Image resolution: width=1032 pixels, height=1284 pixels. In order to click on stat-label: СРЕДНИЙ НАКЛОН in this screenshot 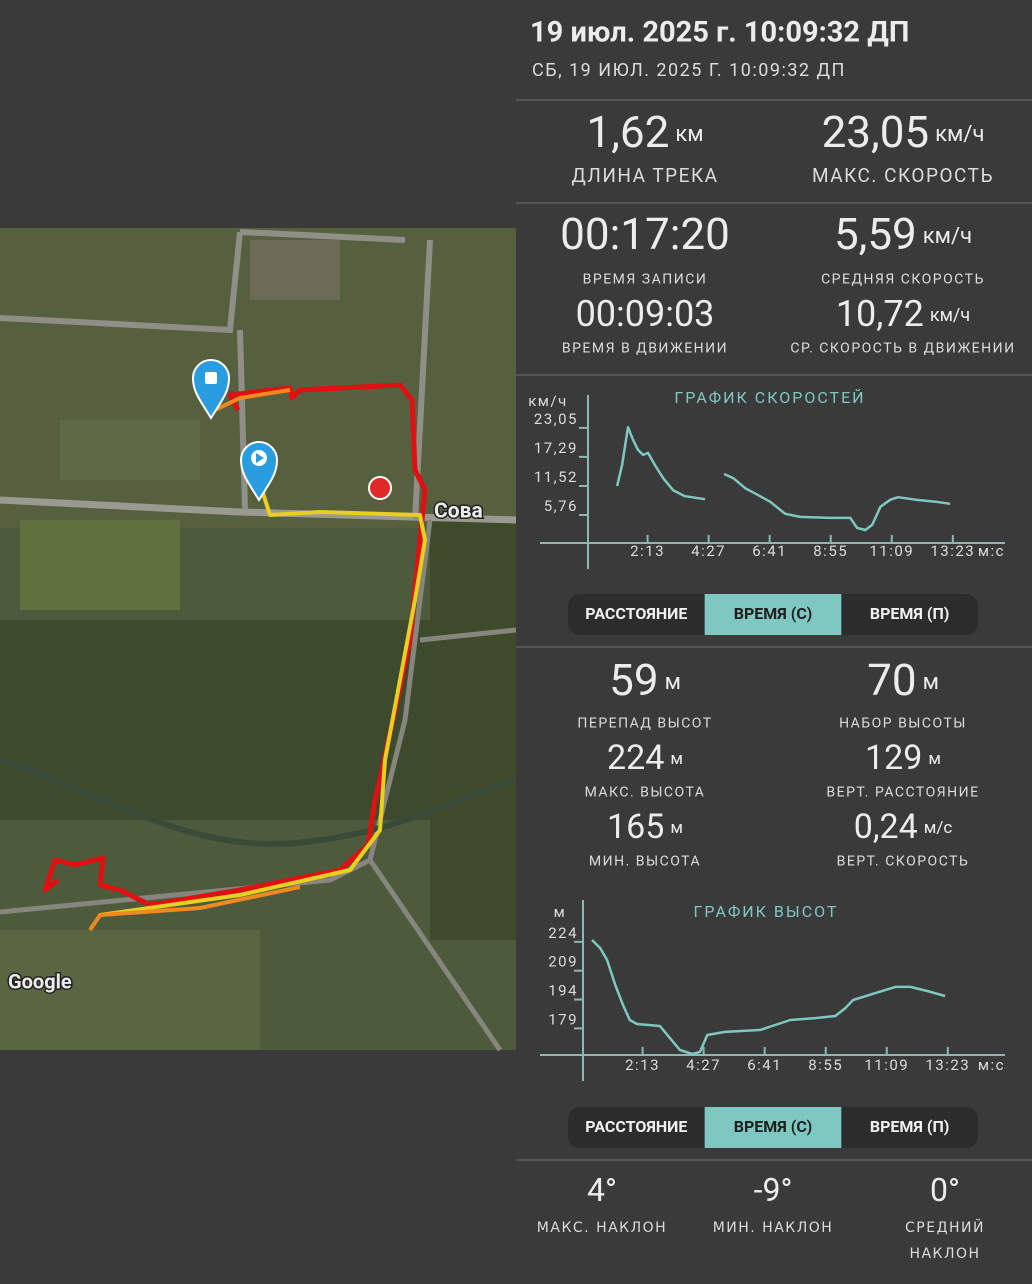, I will do `click(945, 1241)`.